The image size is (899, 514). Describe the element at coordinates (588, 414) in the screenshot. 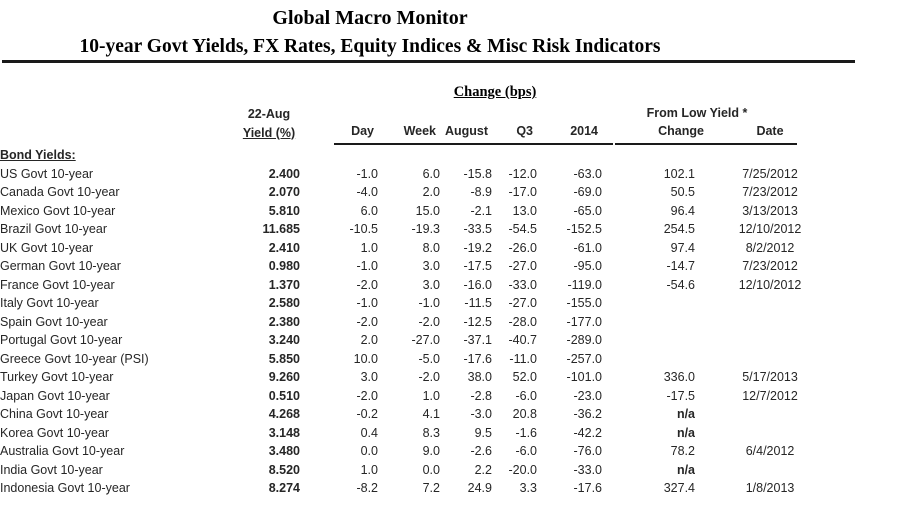

I see `cell-change-2014: -36.2` at that location.